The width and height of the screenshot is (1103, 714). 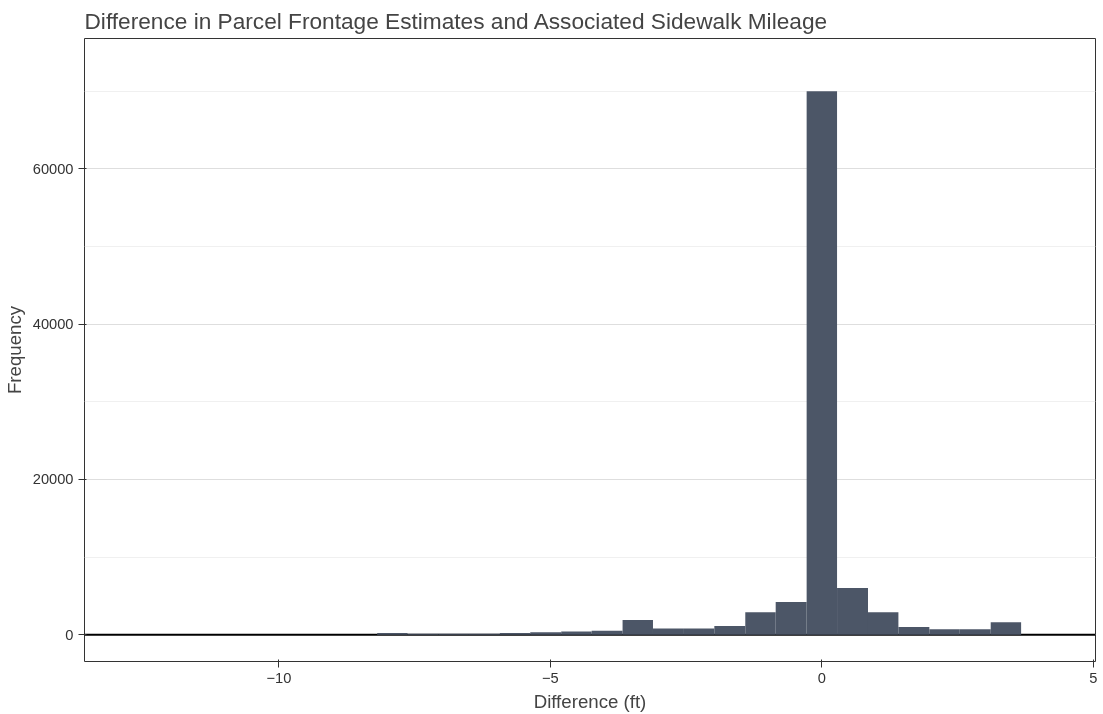 What do you see at coordinates (279, 677) in the screenshot?
I see `x-tick-label: −10` at bounding box center [279, 677].